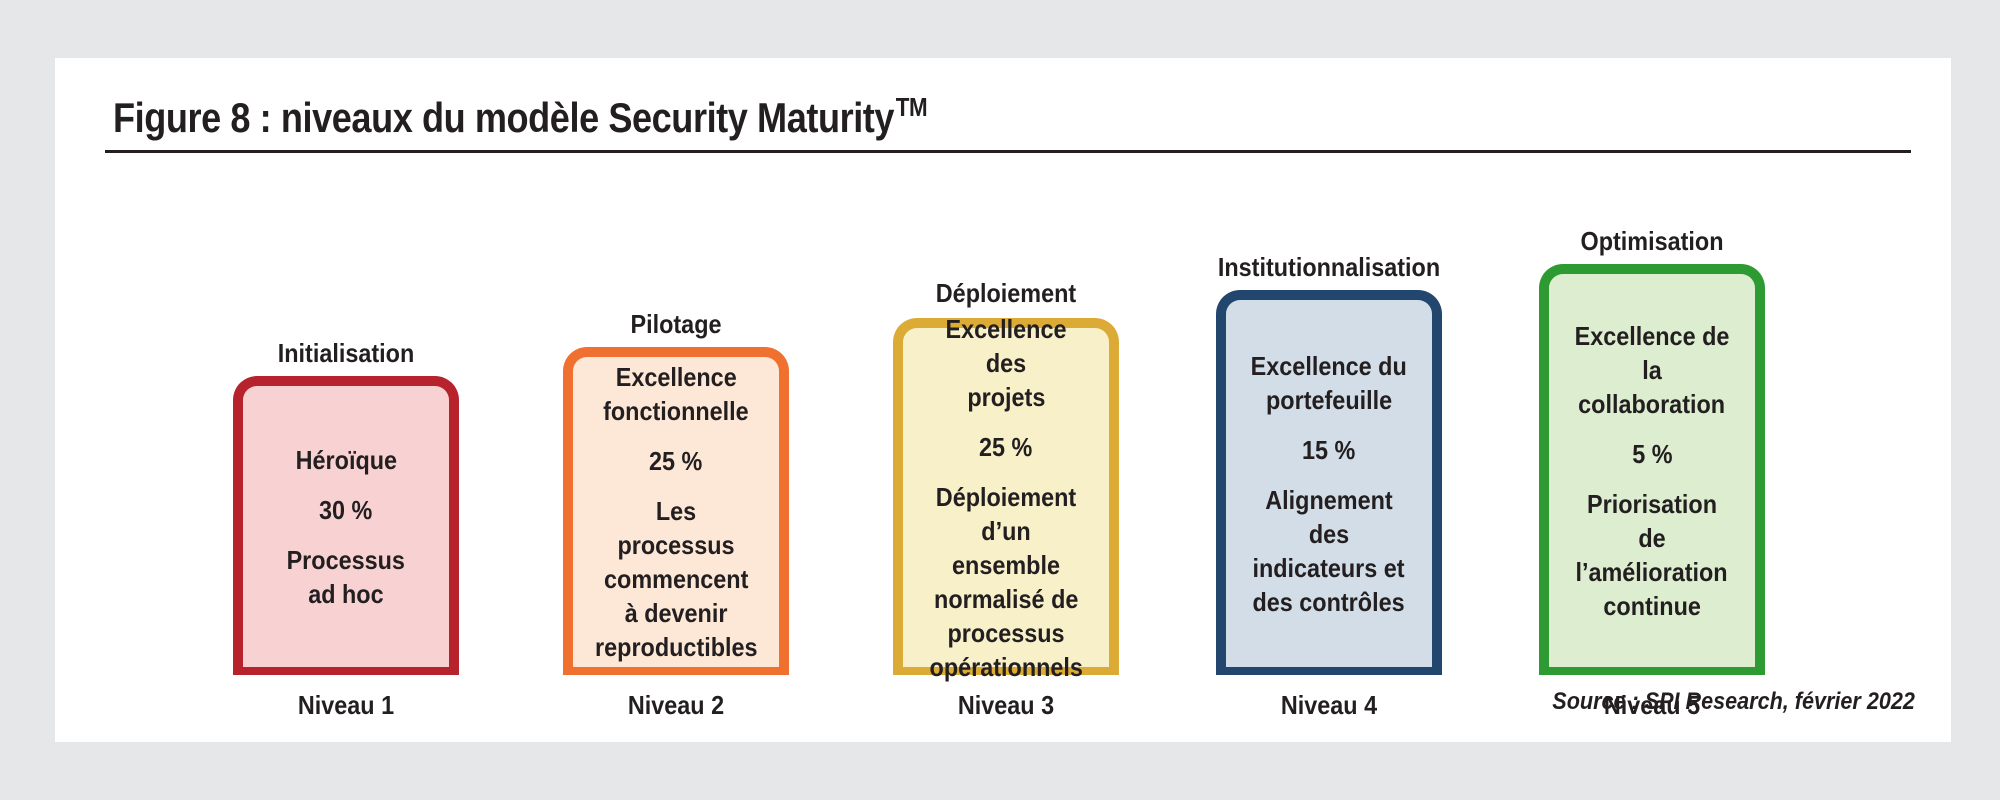 Image resolution: width=2000 pixels, height=800 pixels. What do you see at coordinates (676, 324) in the screenshot?
I see `stage-label: Pilotage` at bounding box center [676, 324].